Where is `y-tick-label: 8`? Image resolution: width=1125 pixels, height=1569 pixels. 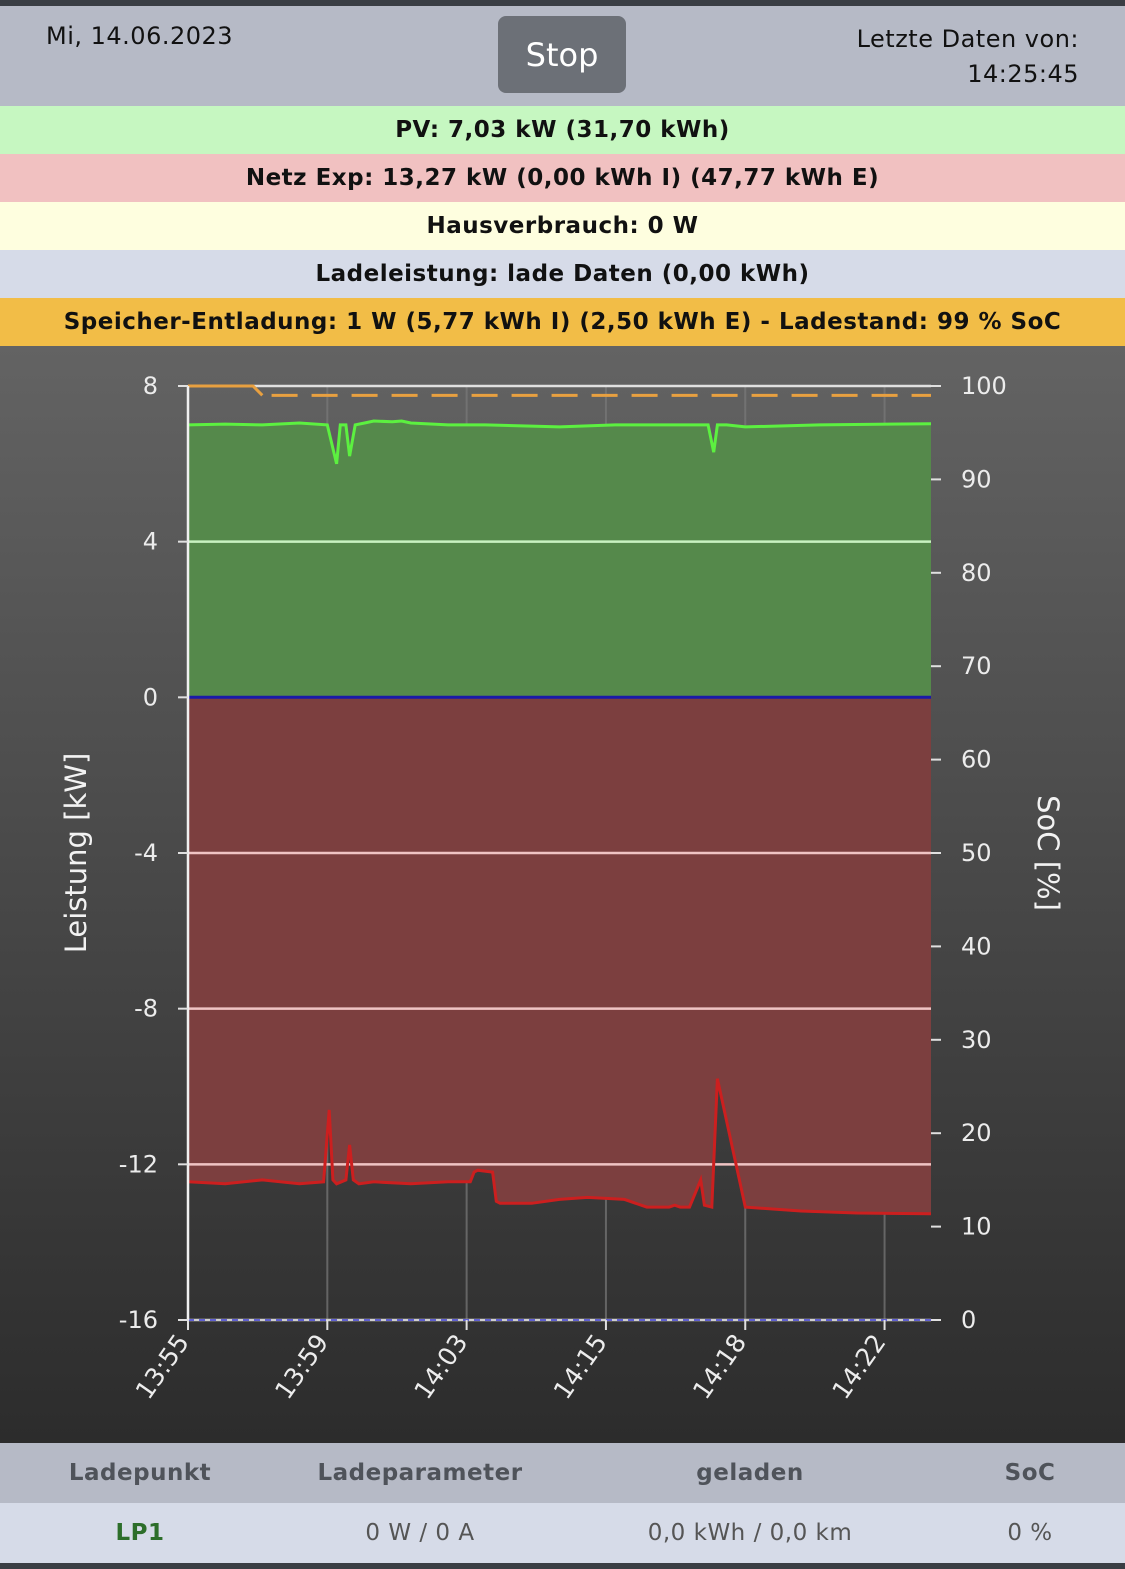
y-tick-label: 8 is located at coordinates (150, 386).